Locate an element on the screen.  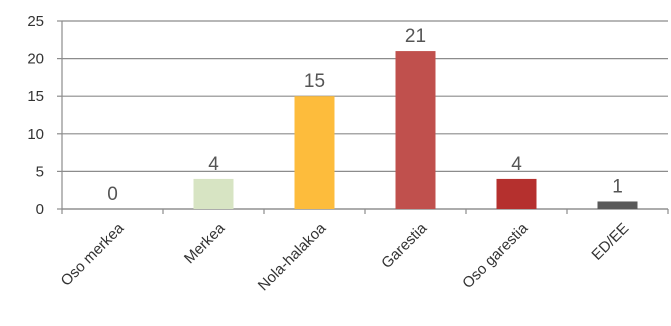
y-tick-label: 15 is located at coordinates (35, 96).